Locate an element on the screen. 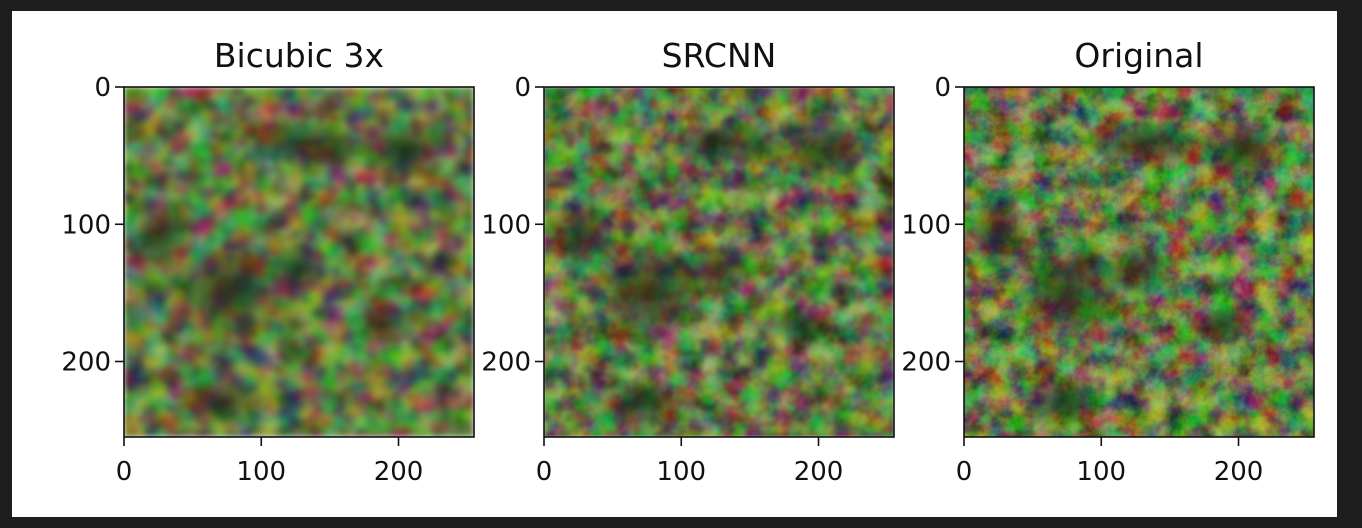 This screenshot has height=528, width=1362. panel-title: Bicubic 3x is located at coordinates (299, 55).